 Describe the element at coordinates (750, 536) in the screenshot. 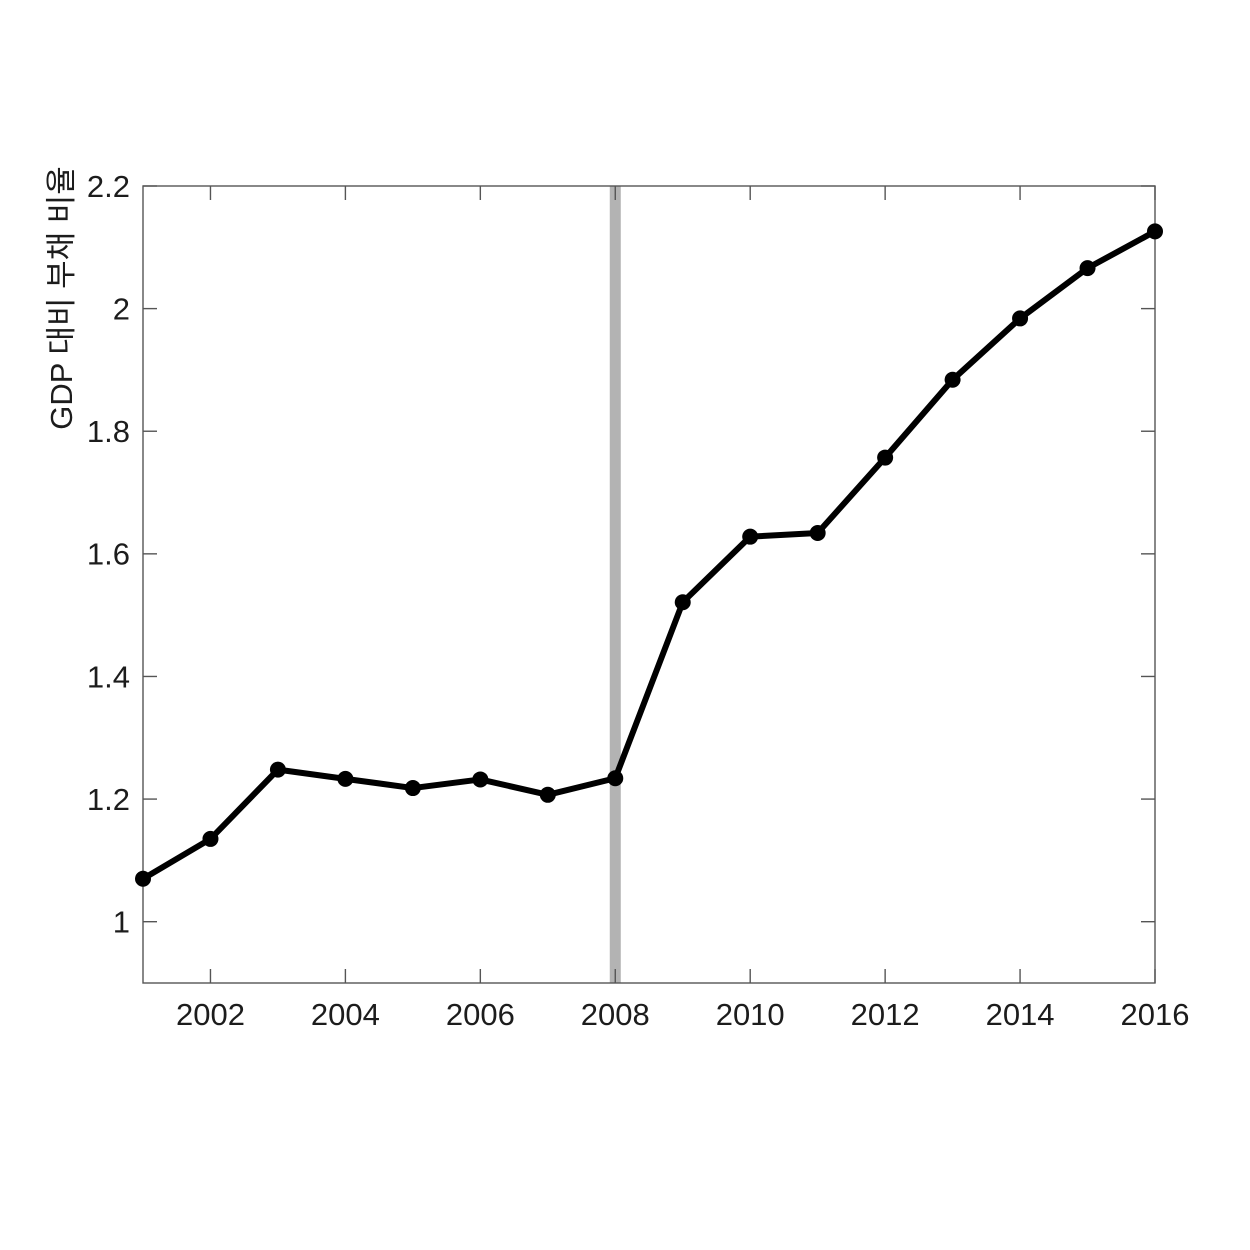

I see `data-point-2010` at that location.